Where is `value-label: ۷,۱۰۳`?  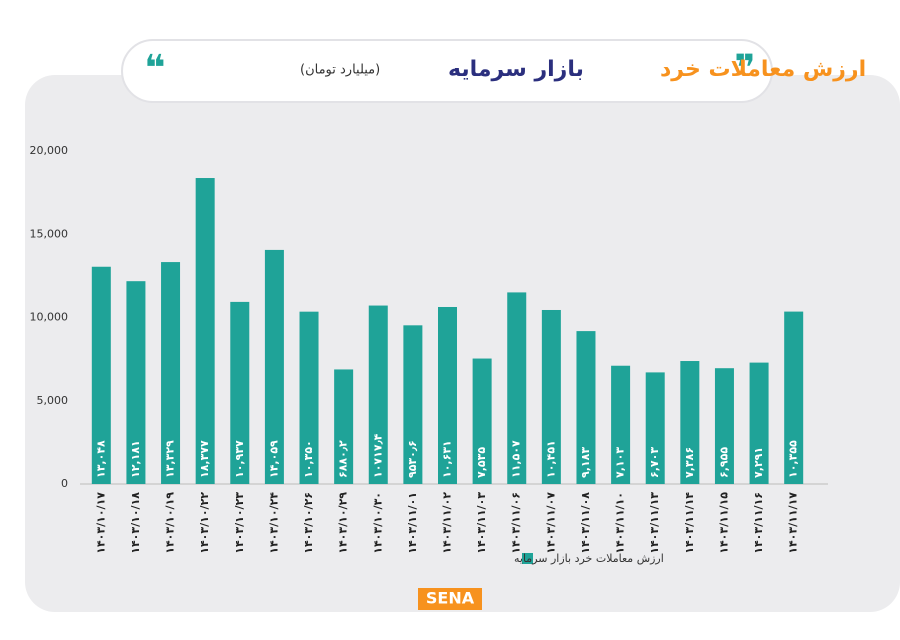
value-label: ۷,۱۰۳ is located at coordinates (620, 462).